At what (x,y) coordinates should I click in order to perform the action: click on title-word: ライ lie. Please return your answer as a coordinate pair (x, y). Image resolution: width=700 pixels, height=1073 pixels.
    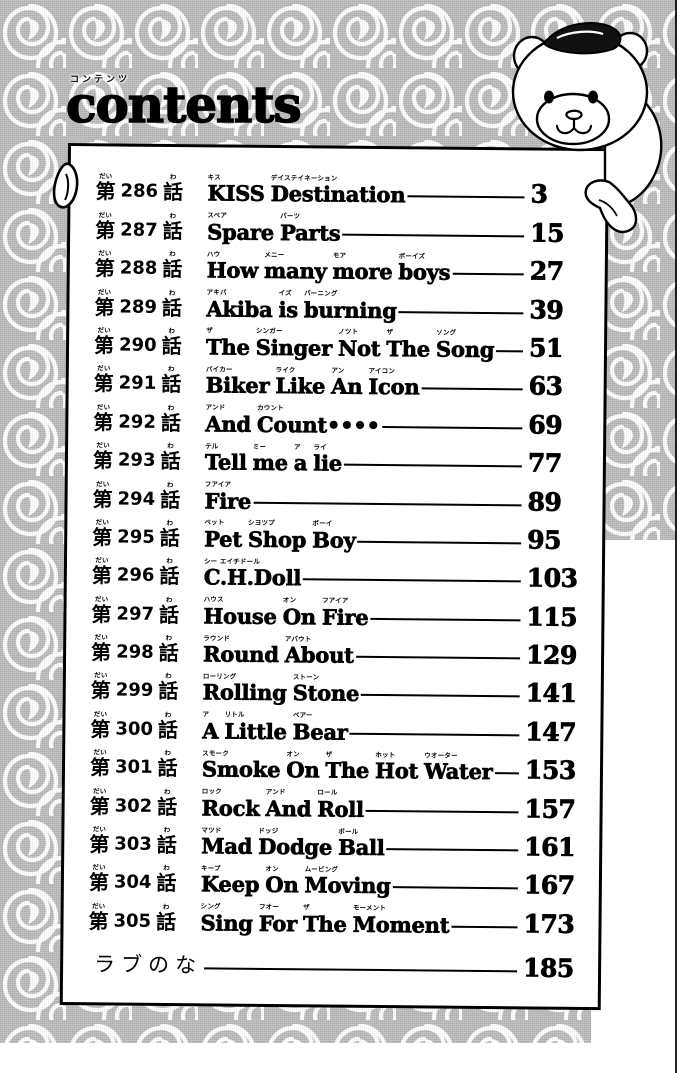
    Looking at the image, I should click on (328, 459).